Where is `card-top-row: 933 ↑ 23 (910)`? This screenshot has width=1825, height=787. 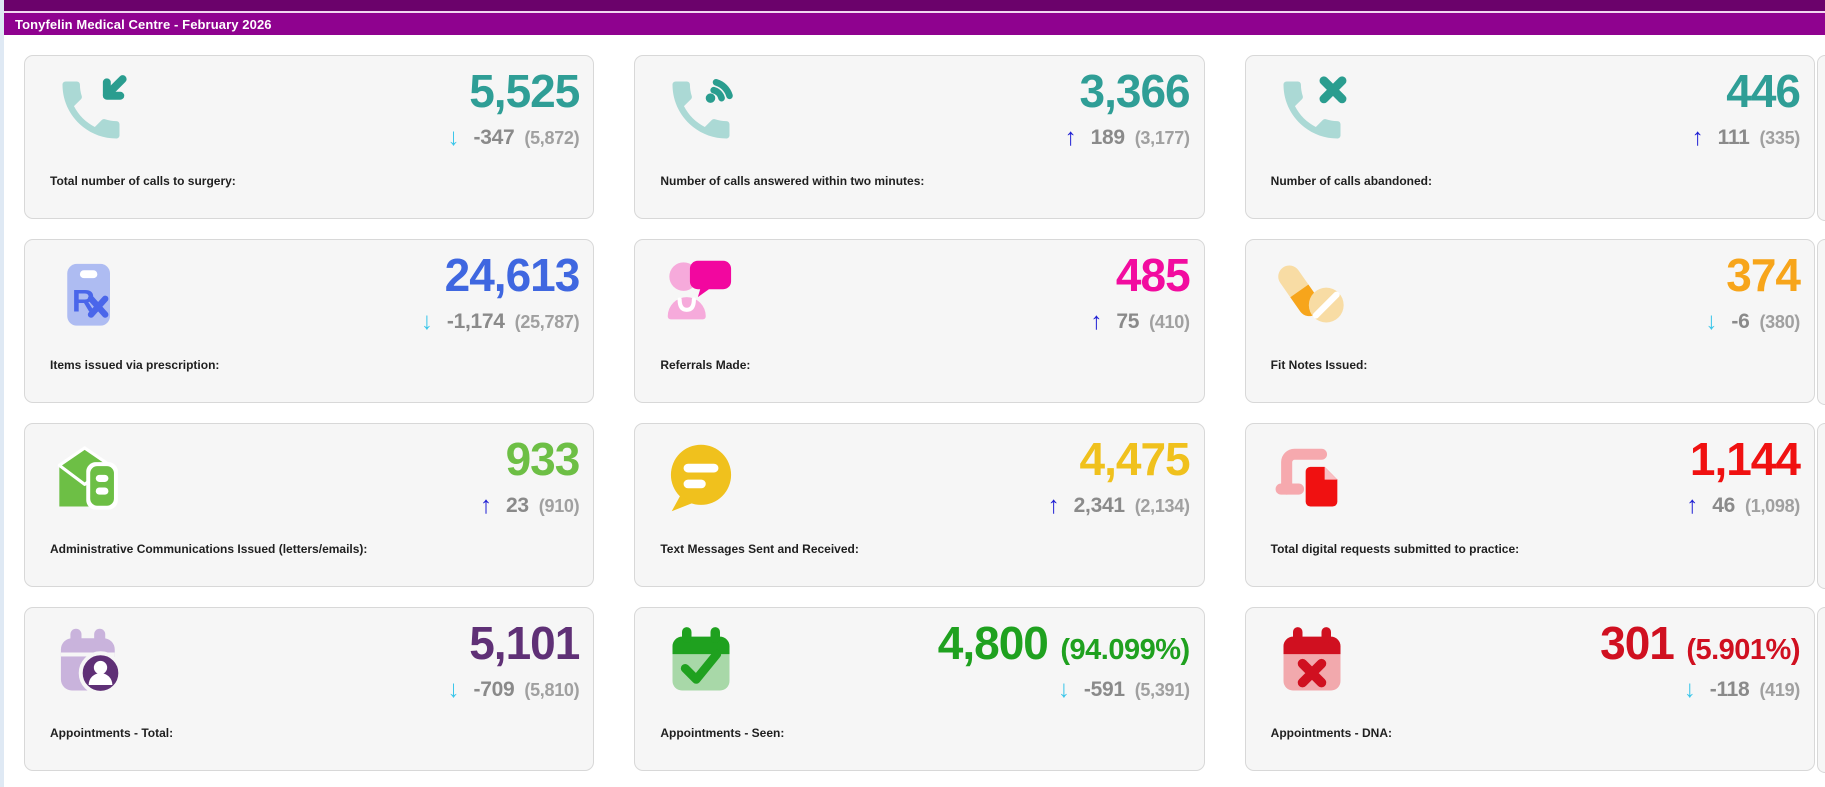 card-top-row: 933 ↑ 23 (910) is located at coordinates (311, 477).